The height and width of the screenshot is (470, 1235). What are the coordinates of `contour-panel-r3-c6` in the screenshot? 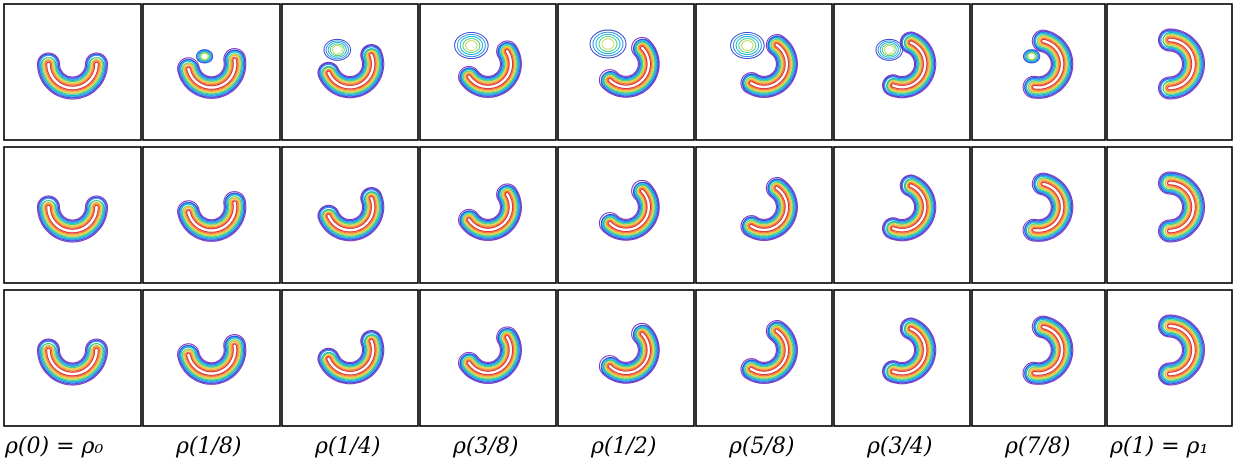 It's located at (764, 358).